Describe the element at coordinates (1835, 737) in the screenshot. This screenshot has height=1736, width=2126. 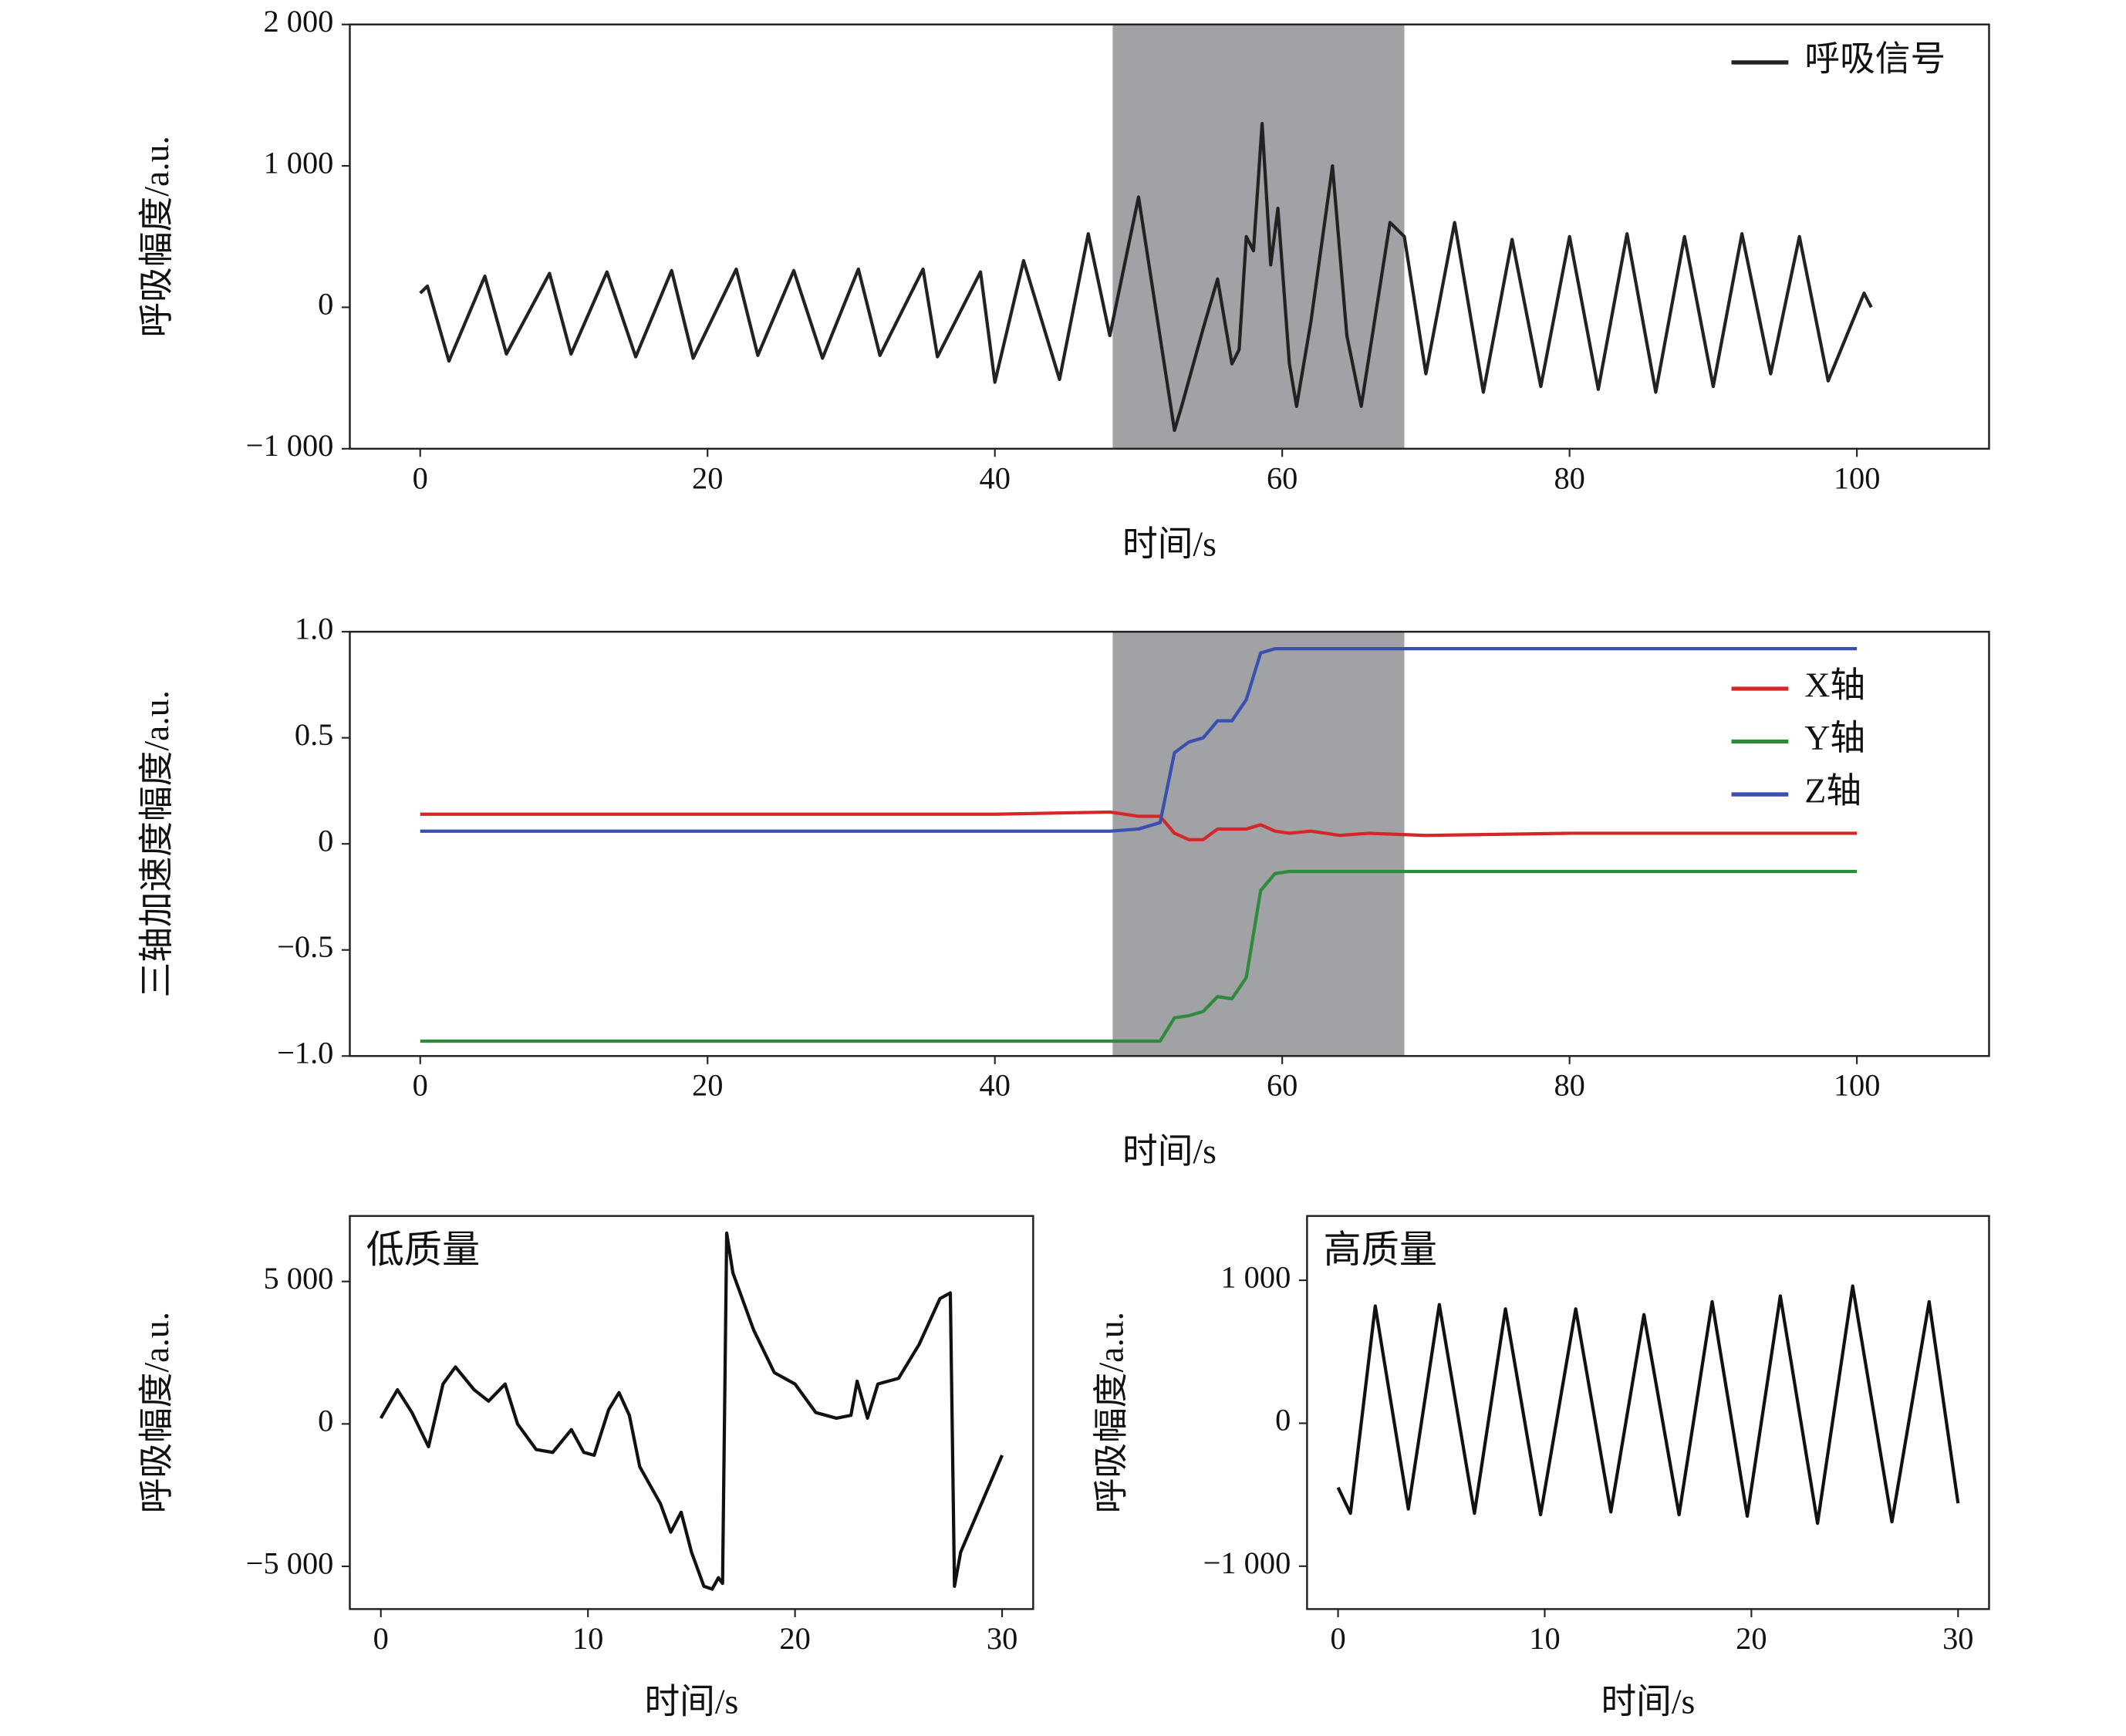
I see `legend-label: Y轴` at that location.